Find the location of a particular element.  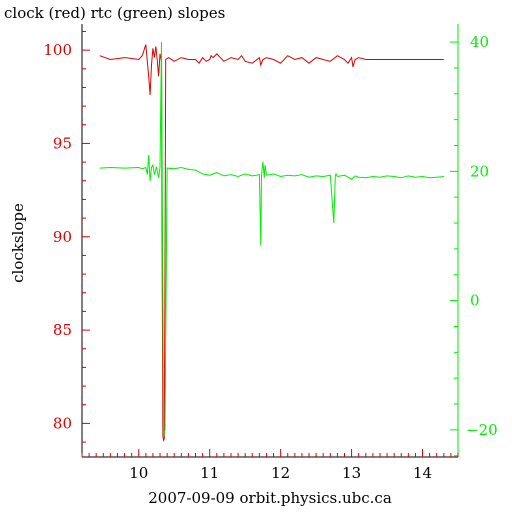

x-tick-label: 10 is located at coordinates (138, 473).